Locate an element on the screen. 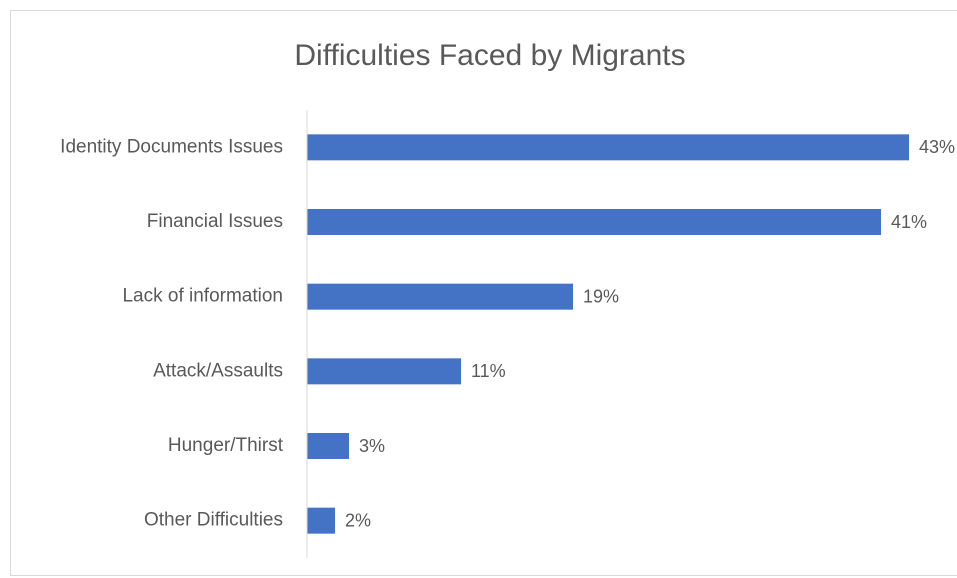  category-label: Attack/Assaults is located at coordinates (218, 370).